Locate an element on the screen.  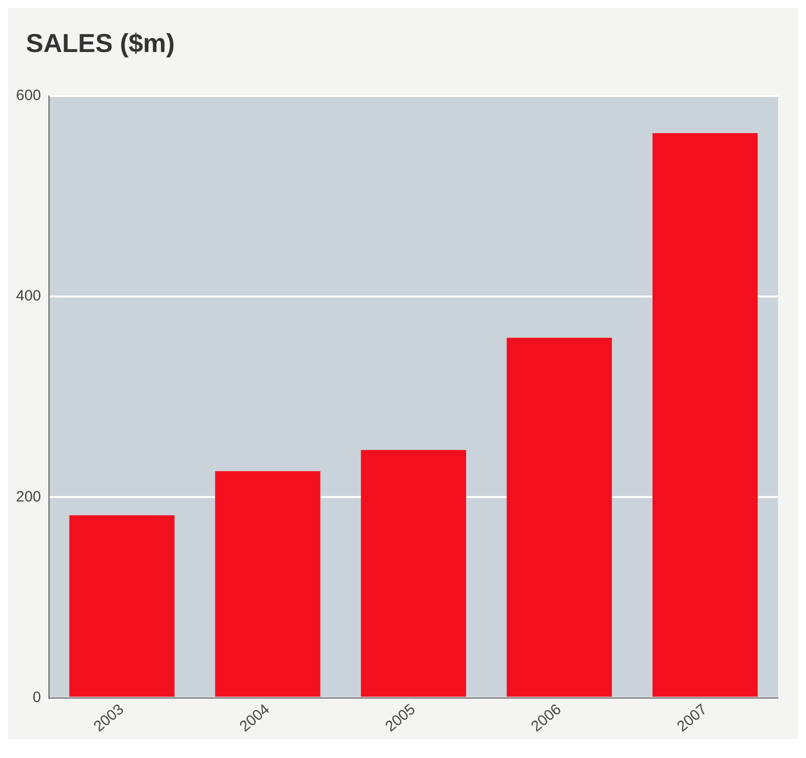
y-tick-label: 200 is located at coordinates (29, 497).